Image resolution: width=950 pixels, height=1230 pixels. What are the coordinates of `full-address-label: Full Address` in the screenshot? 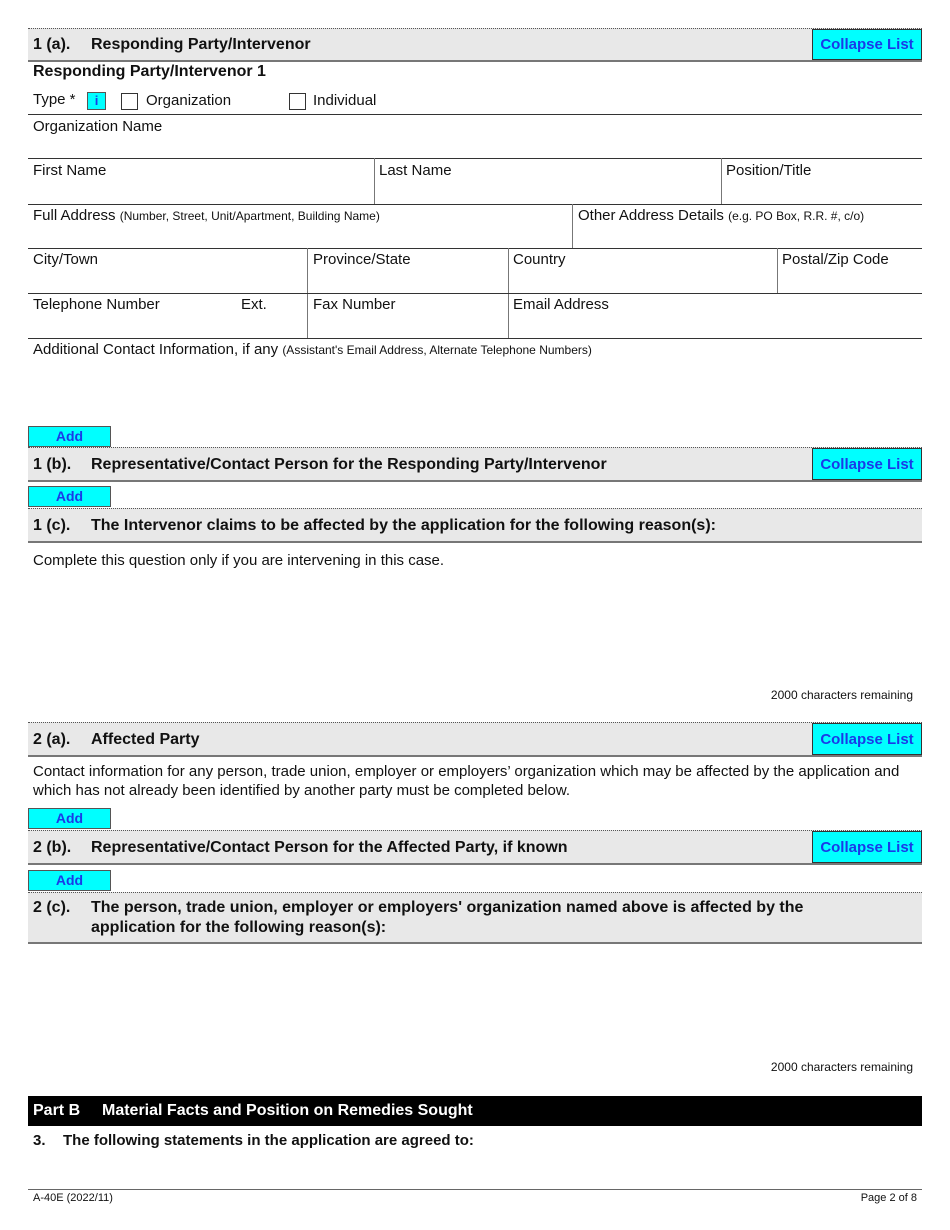 It's located at (74, 215).